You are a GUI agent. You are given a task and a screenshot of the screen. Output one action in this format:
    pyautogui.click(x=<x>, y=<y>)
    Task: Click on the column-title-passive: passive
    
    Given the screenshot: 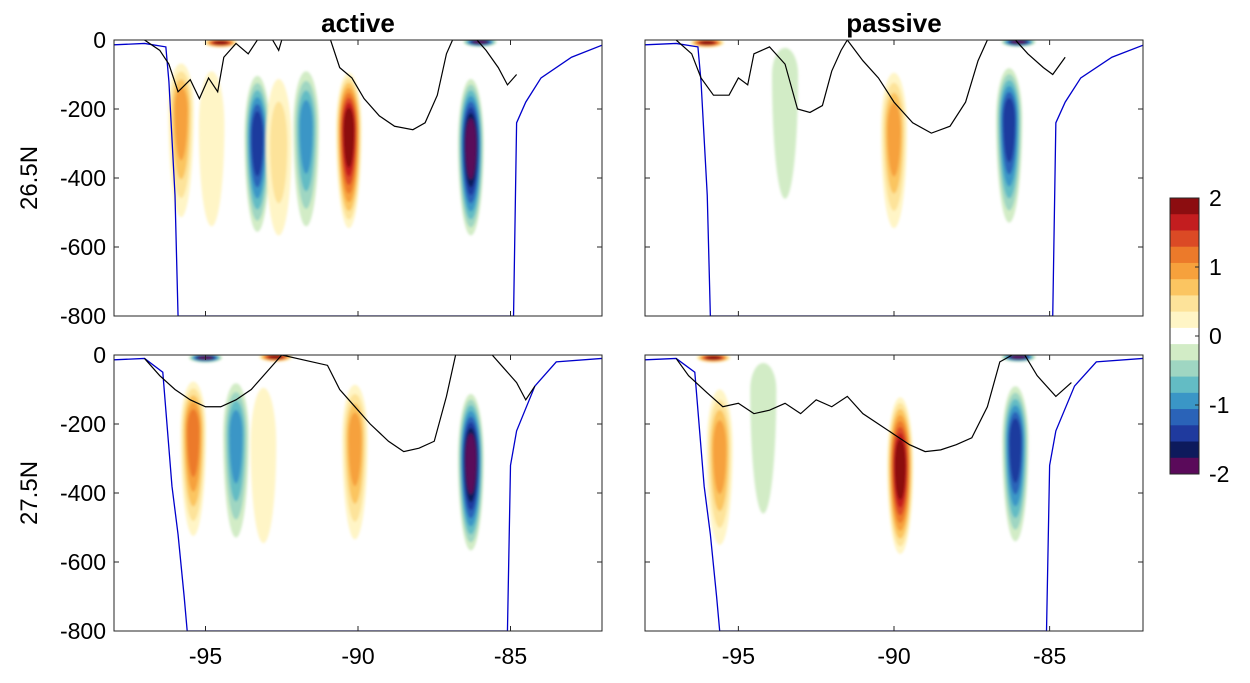 What is the action you would take?
    pyautogui.click(x=893, y=23)
    